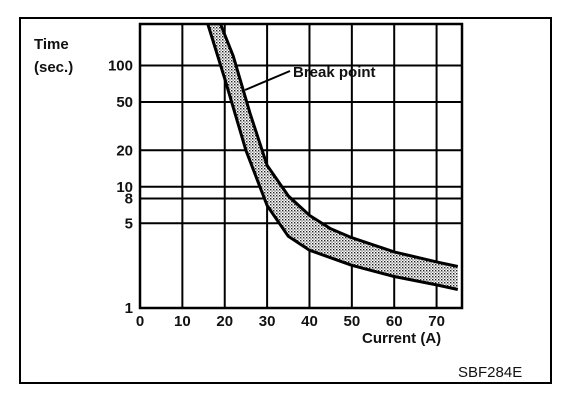 This screenshot has height=406, width=576. Describe the element at coordinates (129, 199) in the screenshot. I see `y-tick-label: 8` at that location.